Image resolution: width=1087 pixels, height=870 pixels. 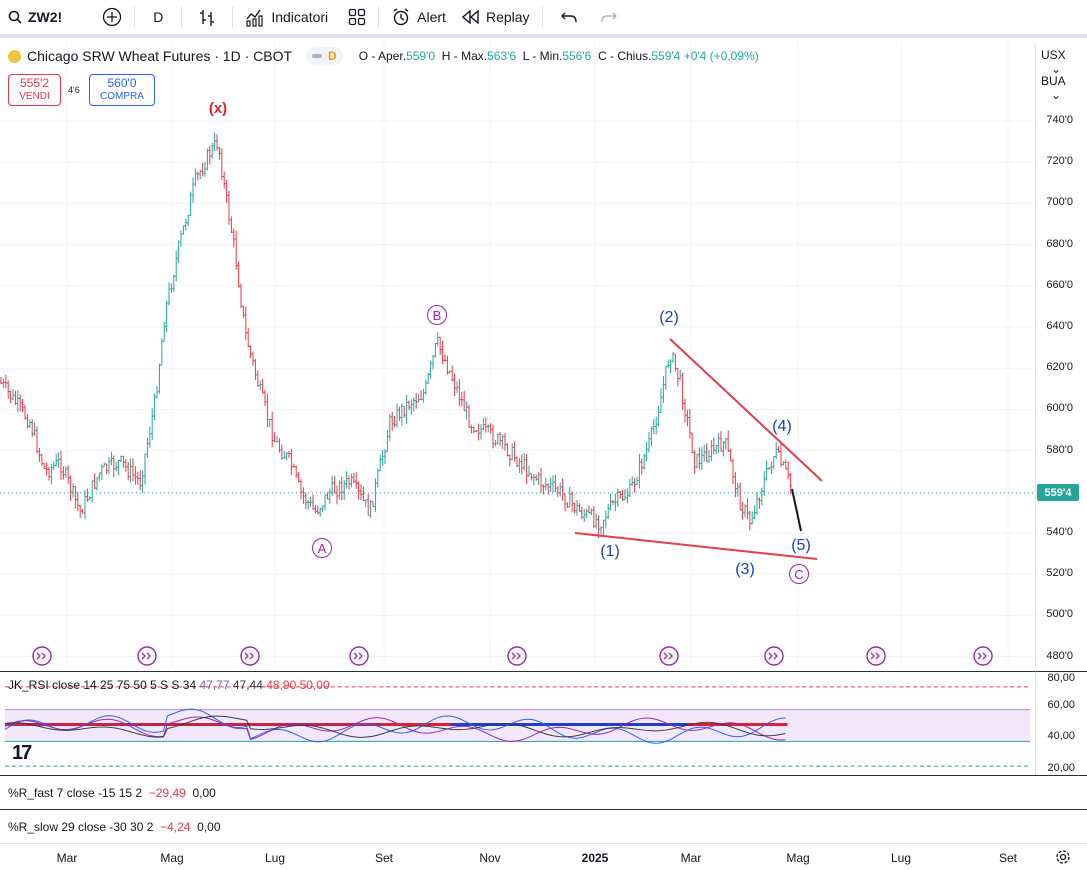 What do you see at coordinates (396, 726) in the screenshot?
I see `rsi-lines` at bounding box center [396, 726].